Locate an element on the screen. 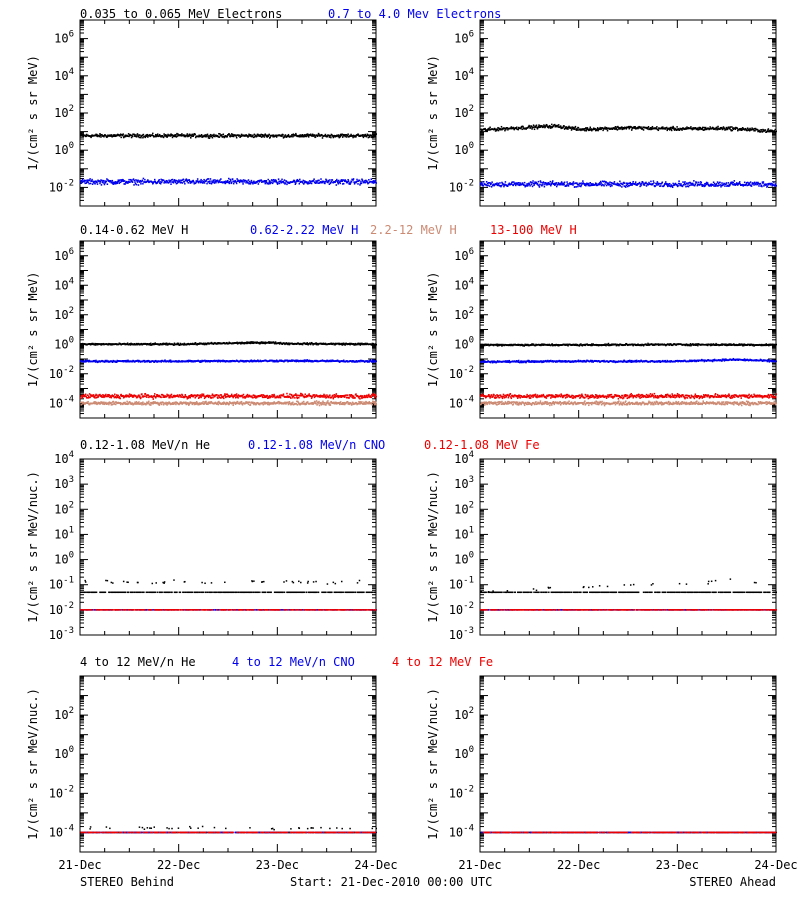 This screenshot has height=900, width=800. legend-label: 4 to 12 MeV/n CNO is located at coordinates (293, 662).